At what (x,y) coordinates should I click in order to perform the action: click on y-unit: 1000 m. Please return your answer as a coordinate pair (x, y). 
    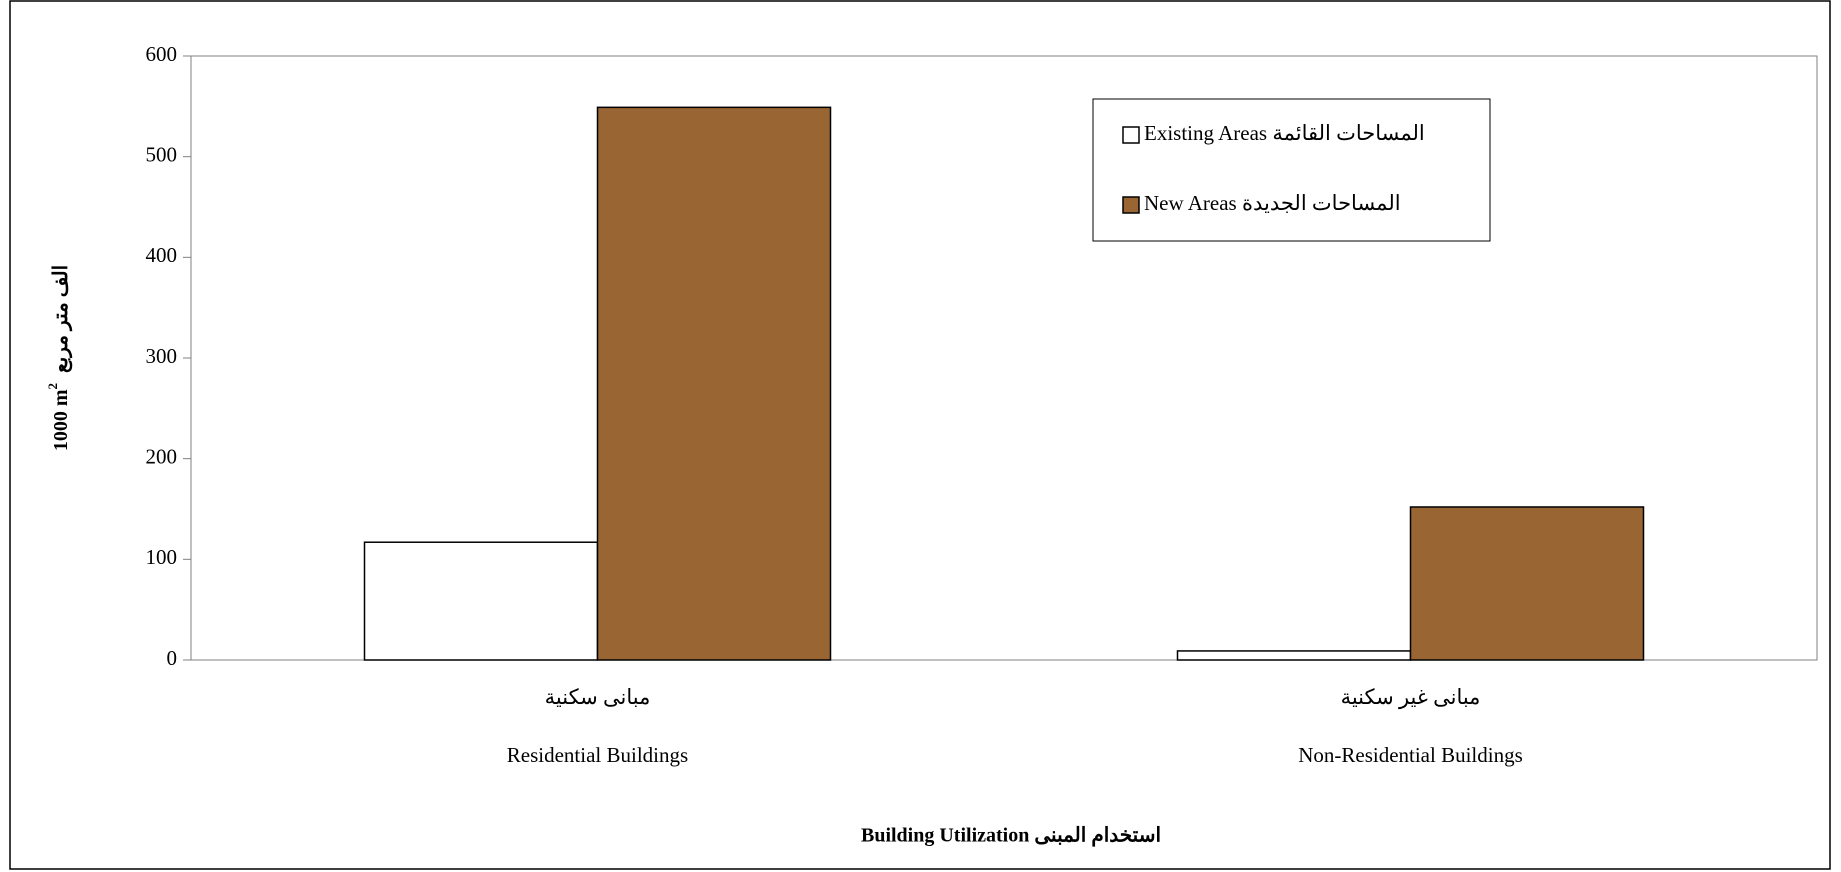
    Looking at the image, I should click on (61, 420).